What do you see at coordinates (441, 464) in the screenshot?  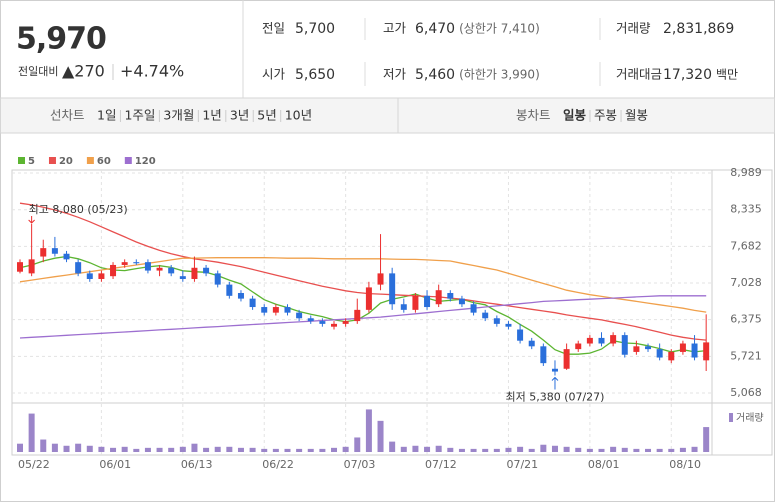 I see `x-tick-label: 07/12` at bounding box center [441, 464].